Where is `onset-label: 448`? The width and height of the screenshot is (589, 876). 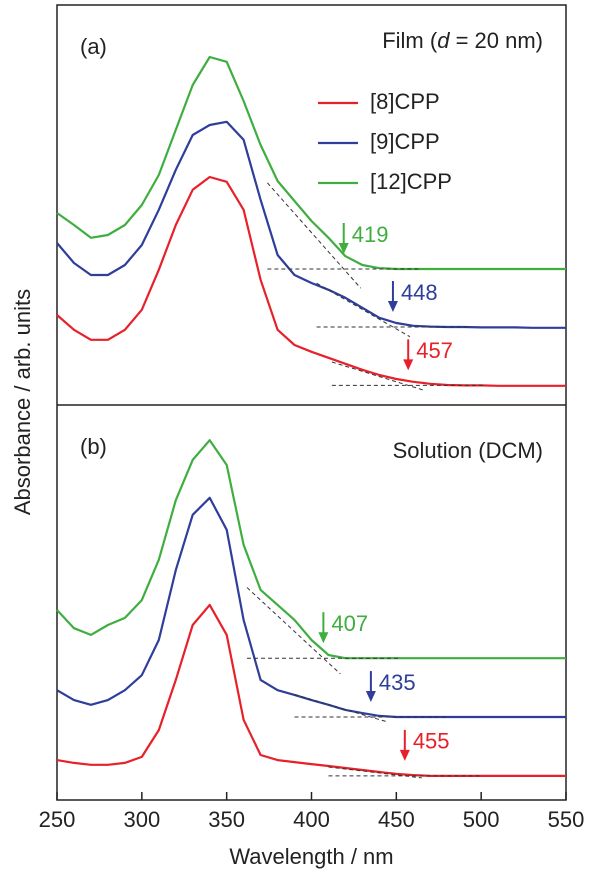 onset-label: 448 is located at coordinates (419, 292).